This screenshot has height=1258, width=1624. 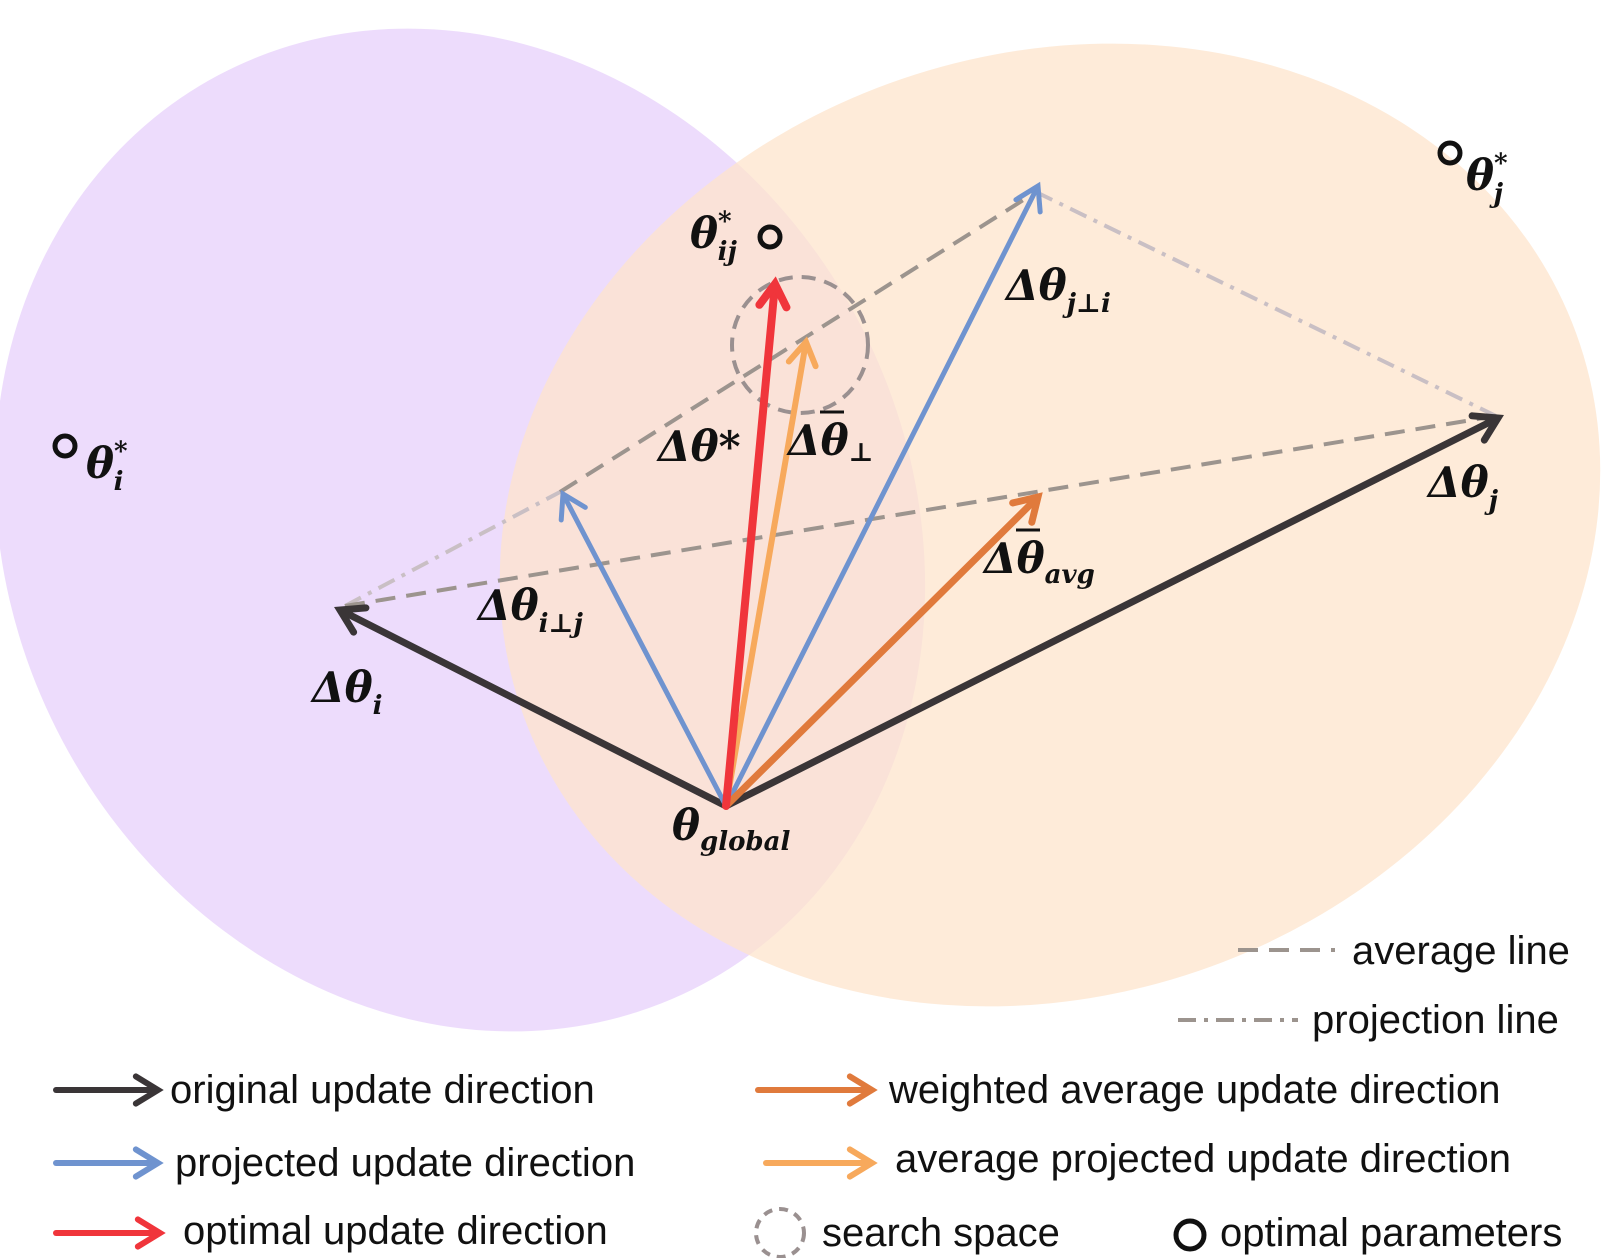 I want to click on legend-search-space: search space, so click(x=907, y=1232).